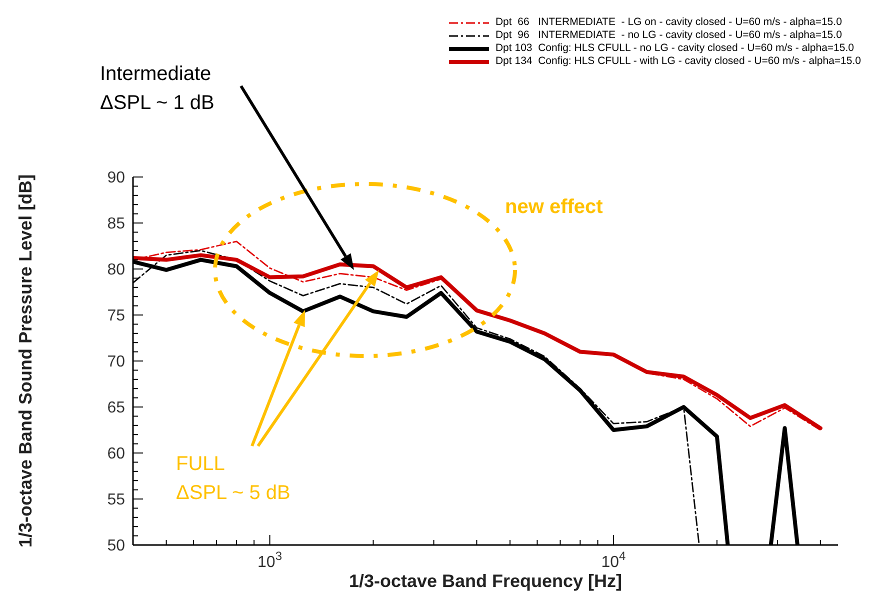  Describe the element at coordinates (554, 207) in the screenshot. I see `annotation: new effect` at that location.